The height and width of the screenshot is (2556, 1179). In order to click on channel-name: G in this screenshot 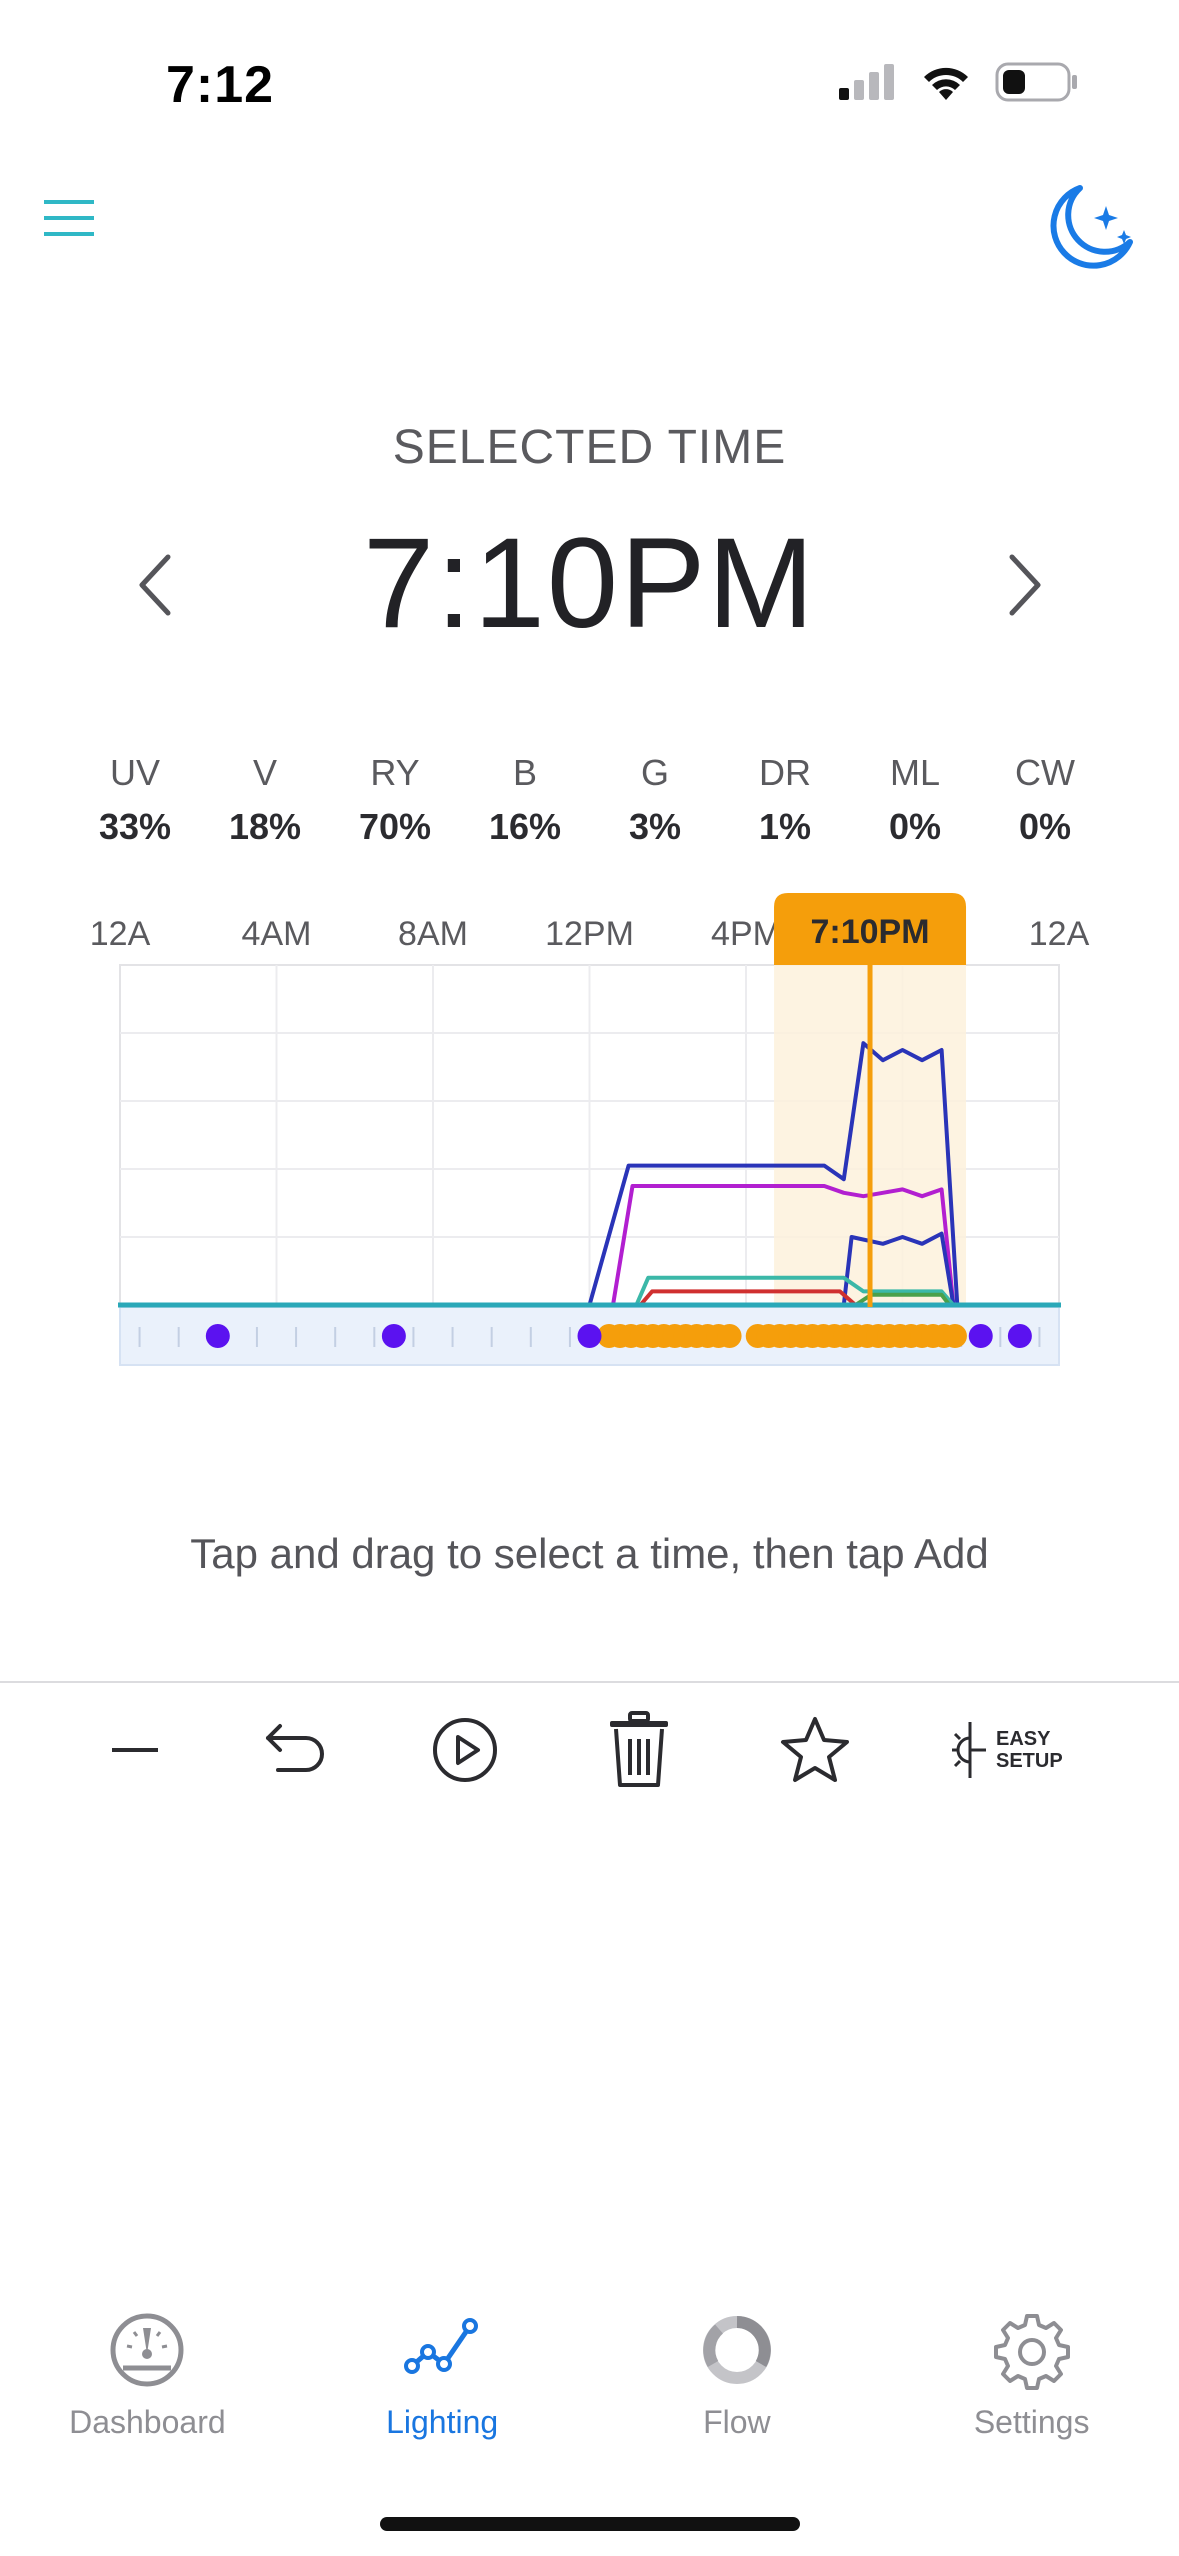, I will do `click(654, 772)`.